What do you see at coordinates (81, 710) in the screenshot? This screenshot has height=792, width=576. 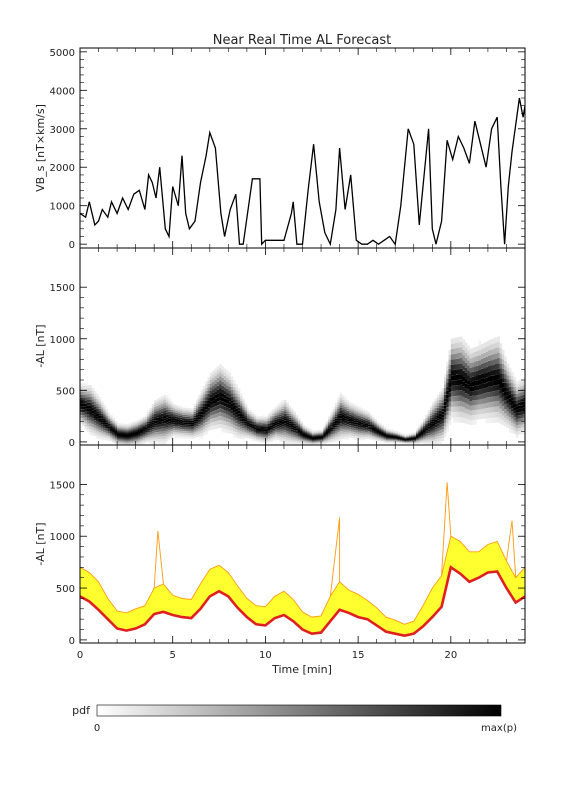 I see `colorbar-label: pdf` at bounding box center [81, 710].